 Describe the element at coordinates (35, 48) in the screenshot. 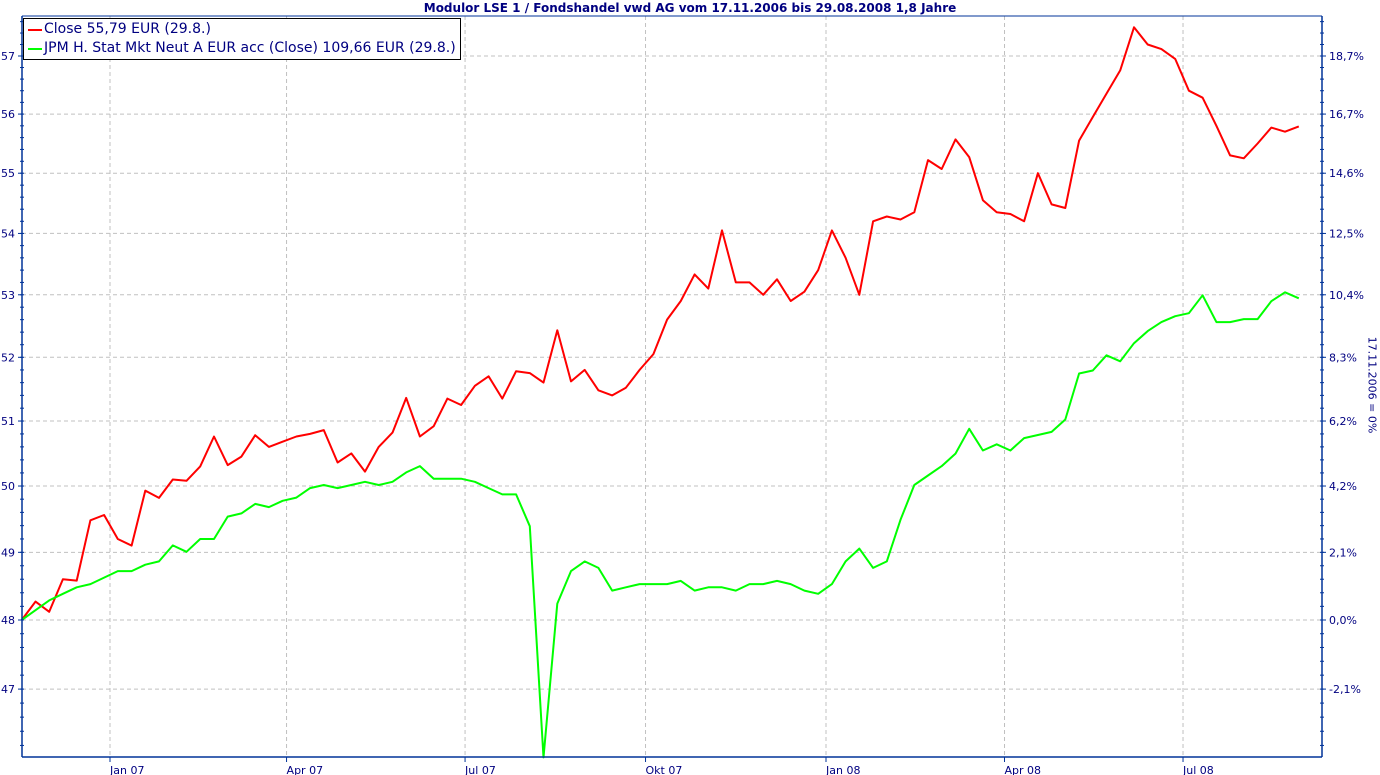

I see `legend-swatch-green` at that location.